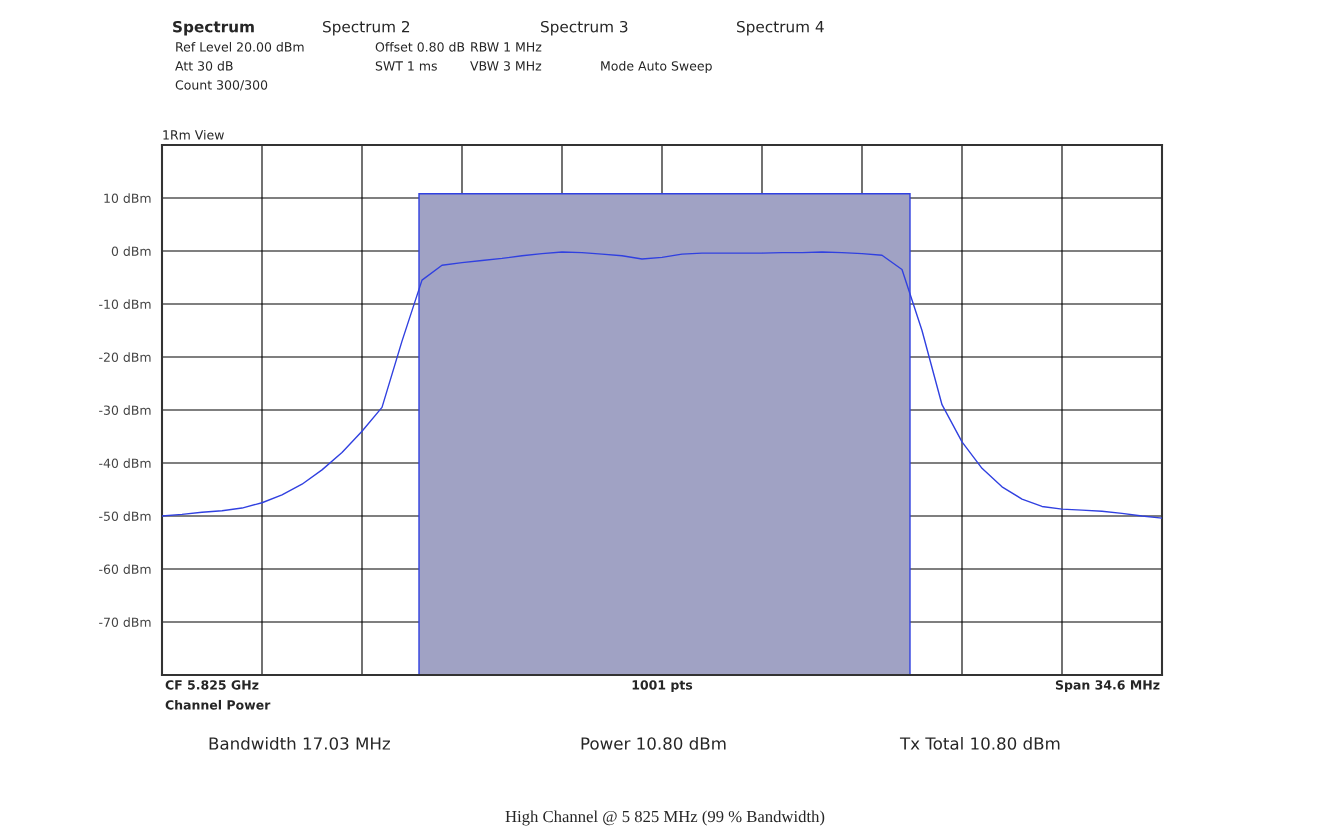 This screenshot has height=835, width=1330. I want to click on text: Bandwidth 17.03 MHz, so click(299, 743).